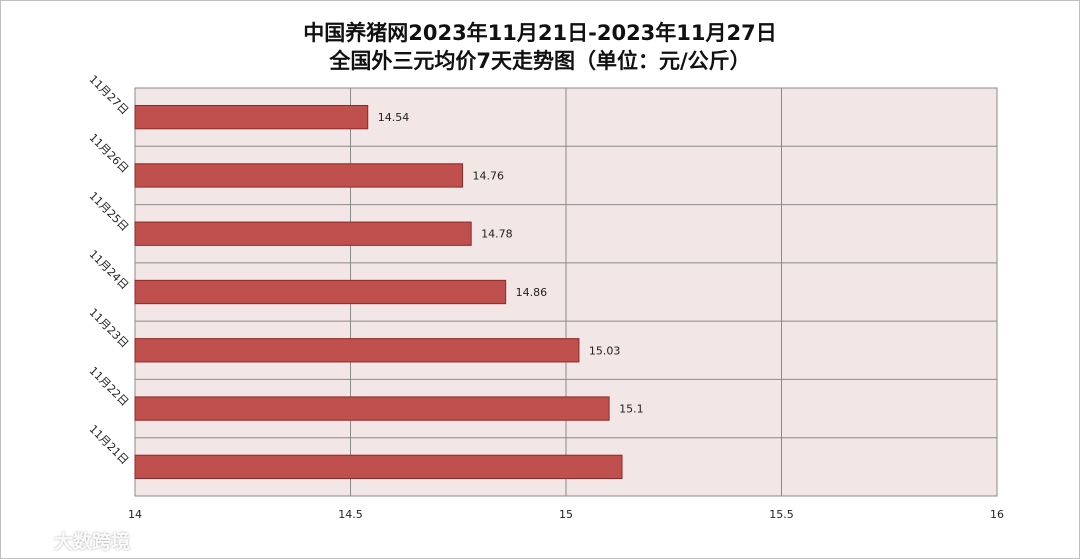 Image resolution: width=1080 pixels, height=559 pixels. What do you see at coordinates (605, 350) in the screenshot?
I see `data-label: 15.03` at bounding box center [605, 350].